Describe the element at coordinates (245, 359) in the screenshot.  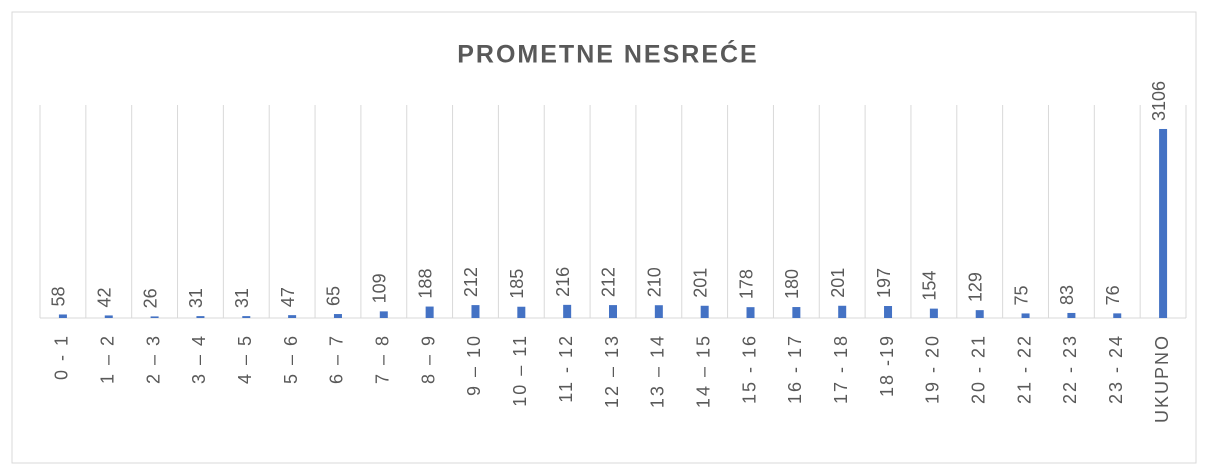
I see `x-tick-label: 4 – 5` at that location.